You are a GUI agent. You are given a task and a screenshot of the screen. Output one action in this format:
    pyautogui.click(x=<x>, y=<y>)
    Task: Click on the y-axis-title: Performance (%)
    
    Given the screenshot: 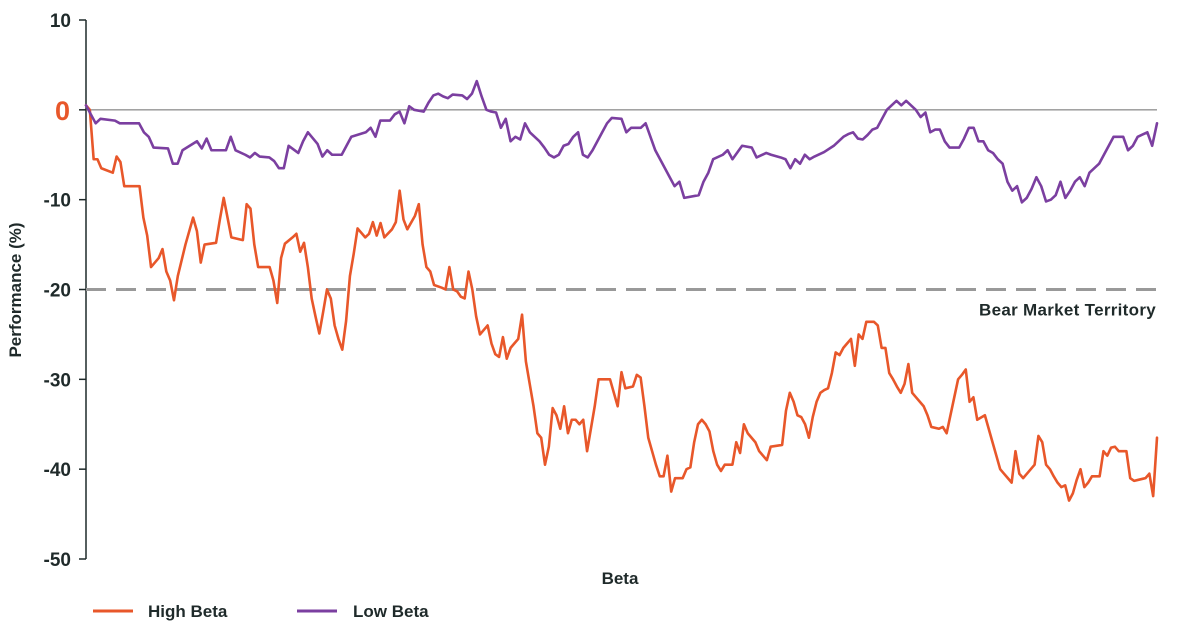 What is the action you would take?
    pyautogui.click(x=15, y=289)
    